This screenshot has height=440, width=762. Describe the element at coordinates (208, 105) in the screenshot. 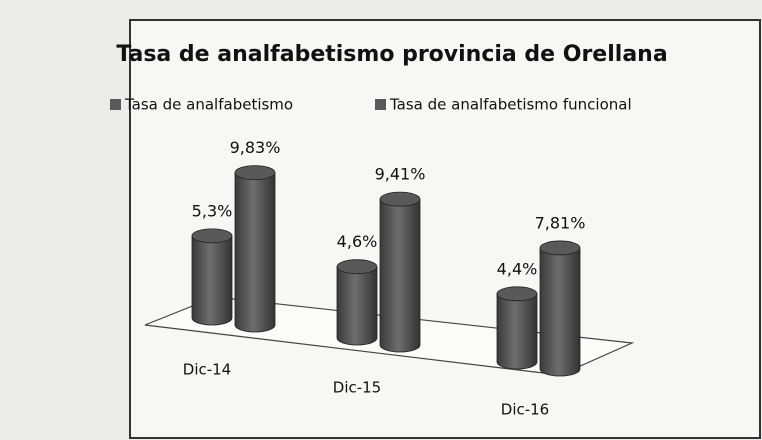

I see `legend-label: Tasa de analfabetismo` at that location.